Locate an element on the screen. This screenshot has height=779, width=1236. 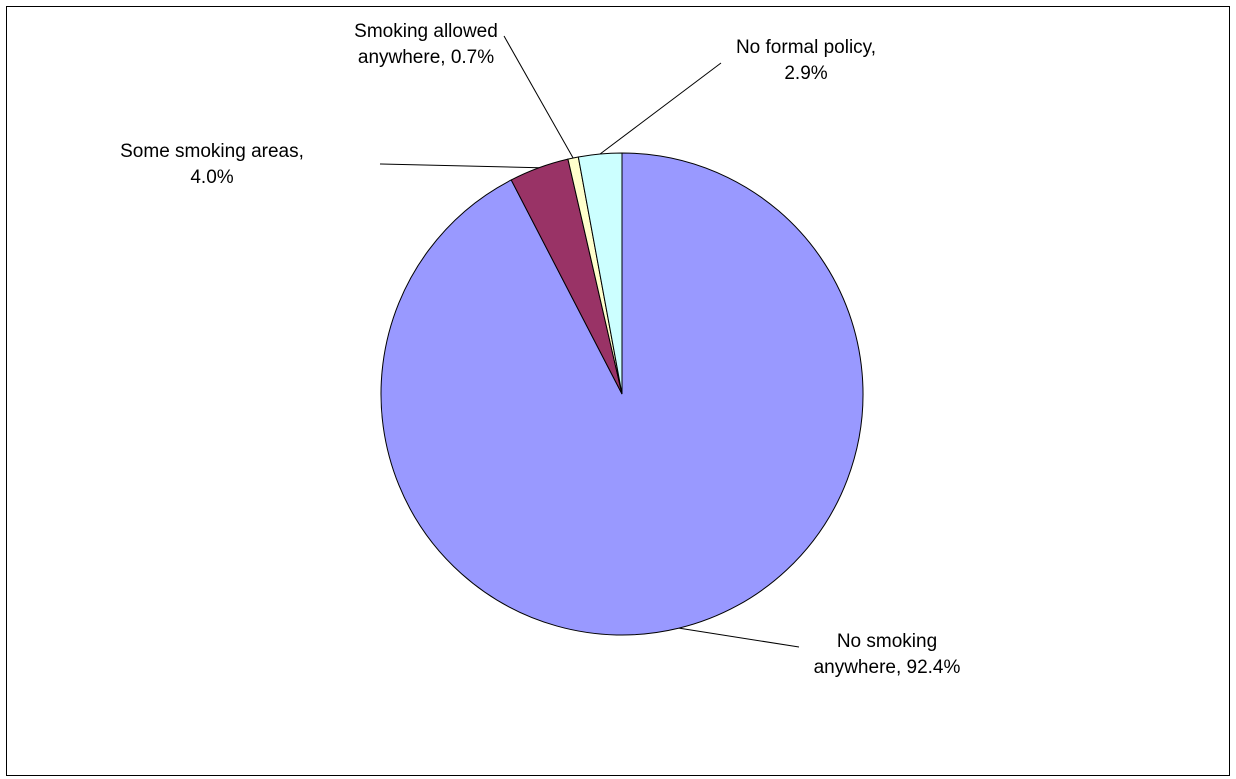
slice-data-label-line: No smoking is located at coordinates (887, 641).